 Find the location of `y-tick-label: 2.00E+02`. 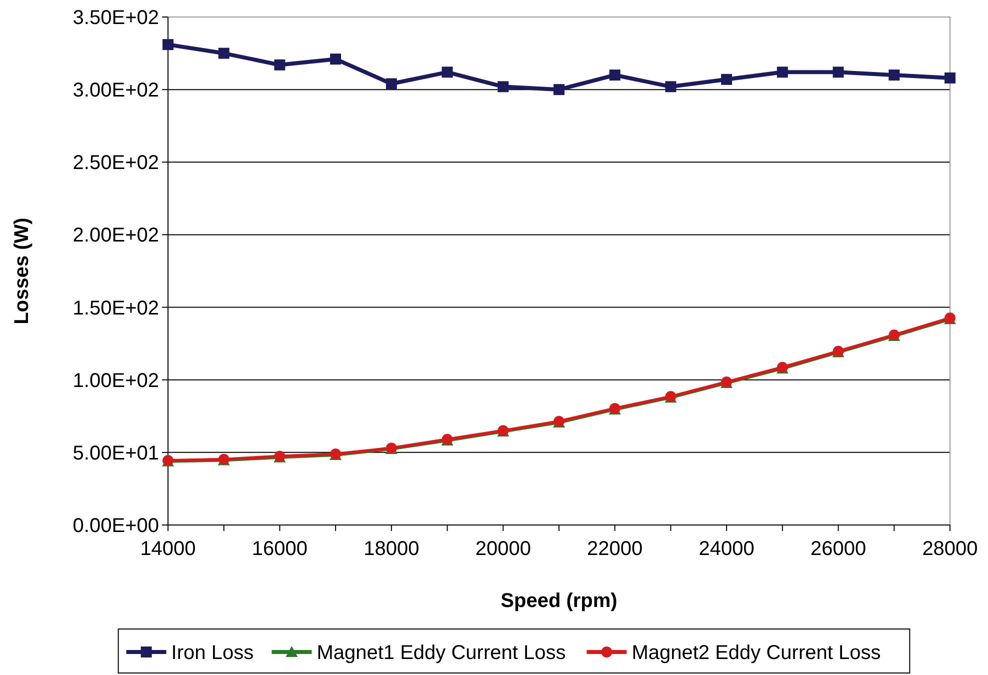

y-tick-label: 2.00E+02 is located at coordinates (115, 235).